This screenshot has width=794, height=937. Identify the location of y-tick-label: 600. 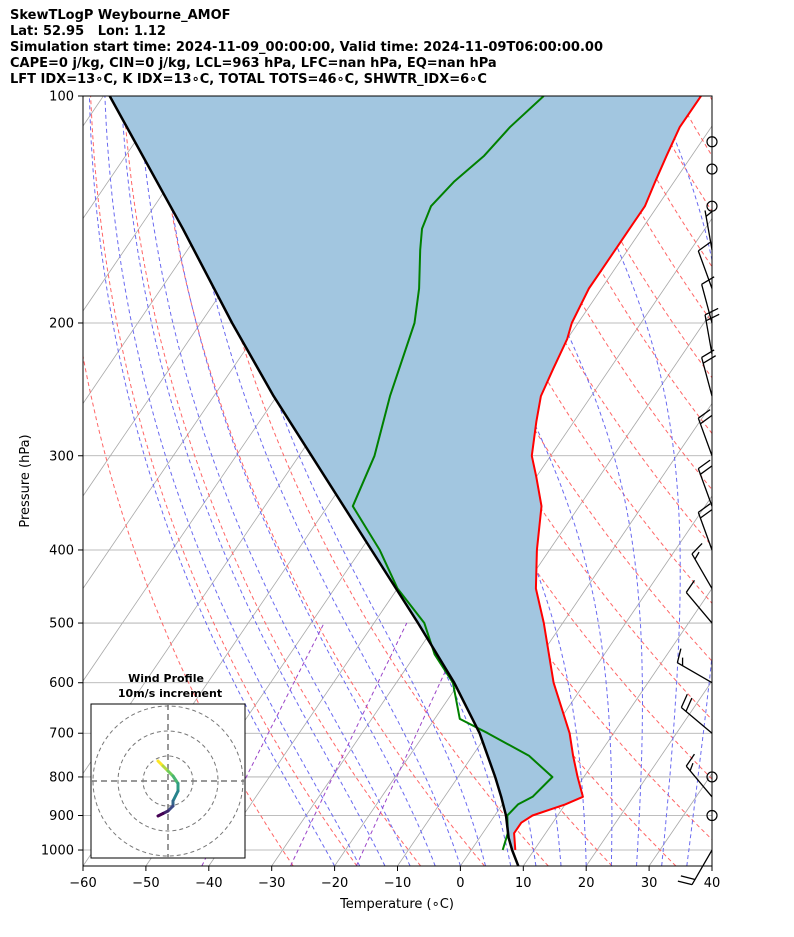
(61, 683).